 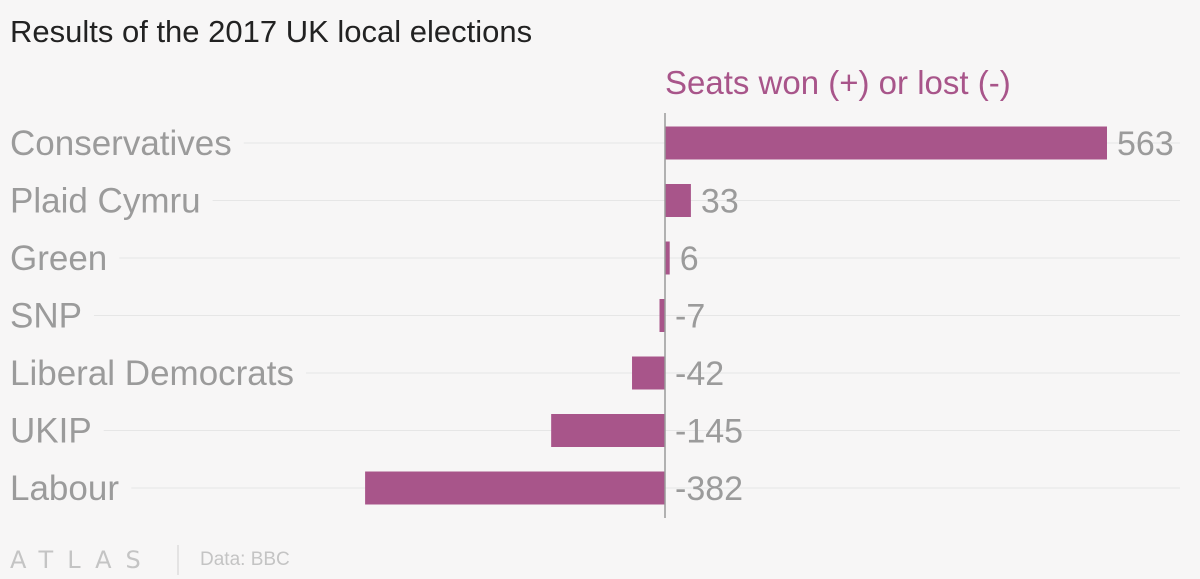 What do you see at coordinates (1145, 144) in the screenshot?
I see `value-label: 563` at bounding box center [1145, 144].